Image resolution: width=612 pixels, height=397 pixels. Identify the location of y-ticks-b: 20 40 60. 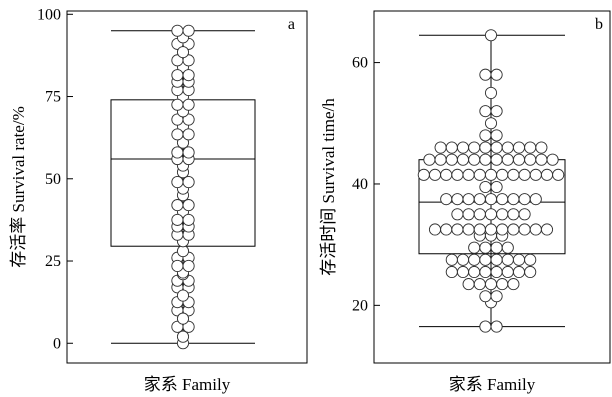
(366, 184).